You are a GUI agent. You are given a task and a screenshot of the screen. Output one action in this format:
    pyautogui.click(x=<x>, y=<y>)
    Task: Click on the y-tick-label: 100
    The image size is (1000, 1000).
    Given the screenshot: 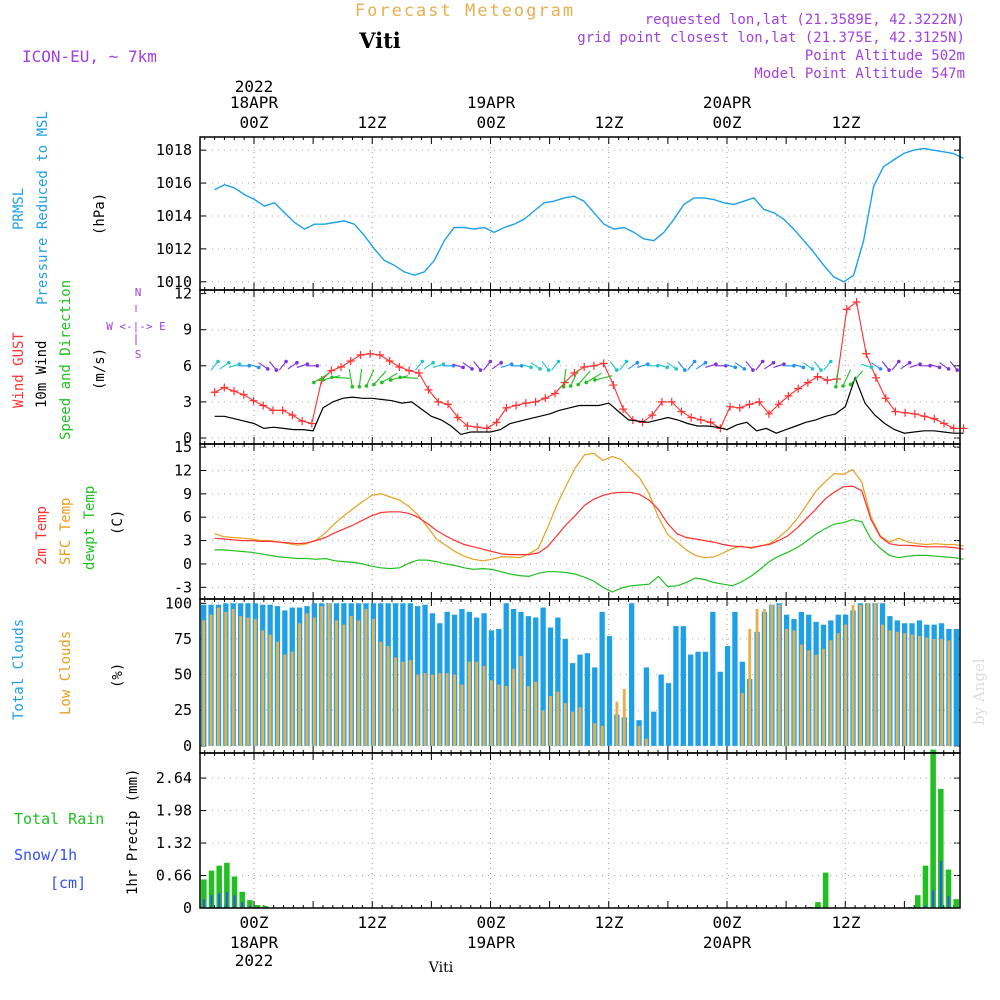 What is the action you would take?
    pyautogui.click(x=178, y=603)
    